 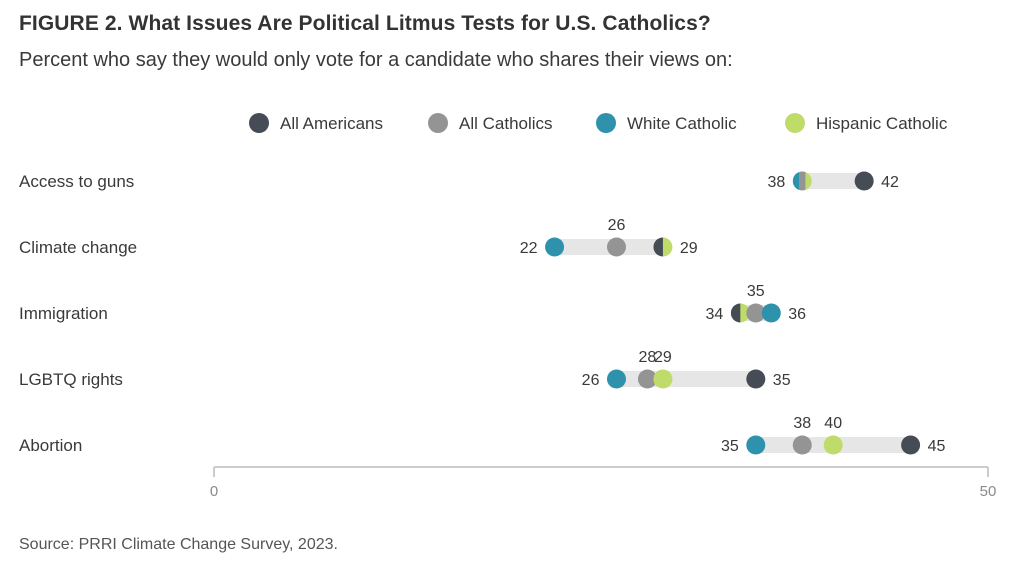 I want to click on row-access-to-guns: Access to guns 38 42, so click(x=459, y=181).